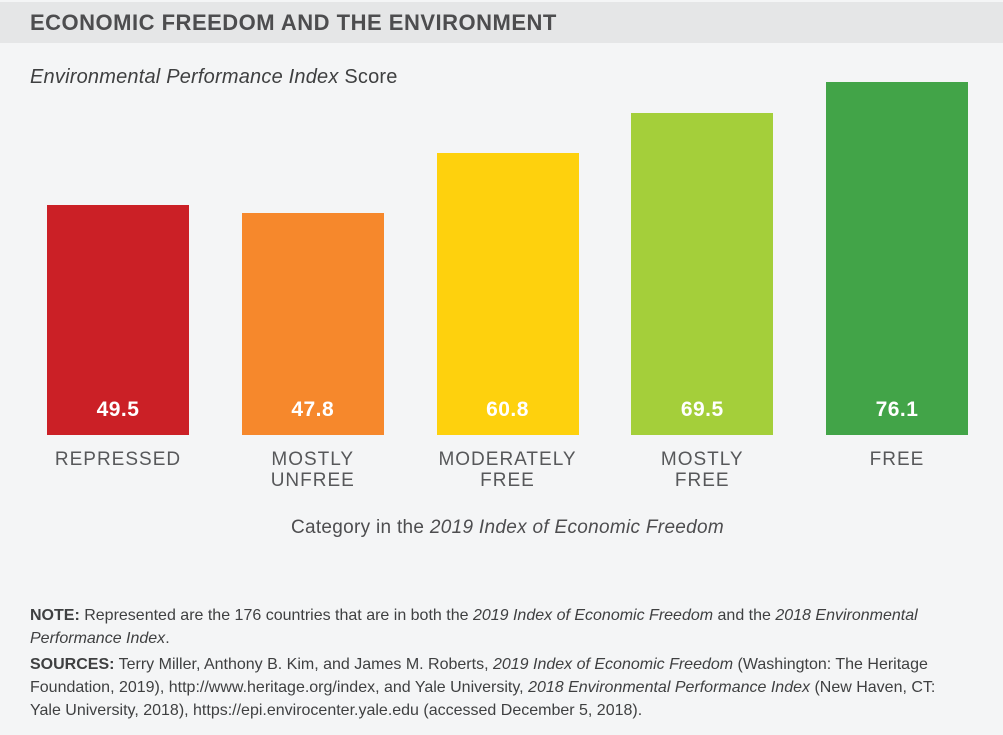  I want to click on category-label-mostly-free: MOSTLY FREE, so click(702, 470).